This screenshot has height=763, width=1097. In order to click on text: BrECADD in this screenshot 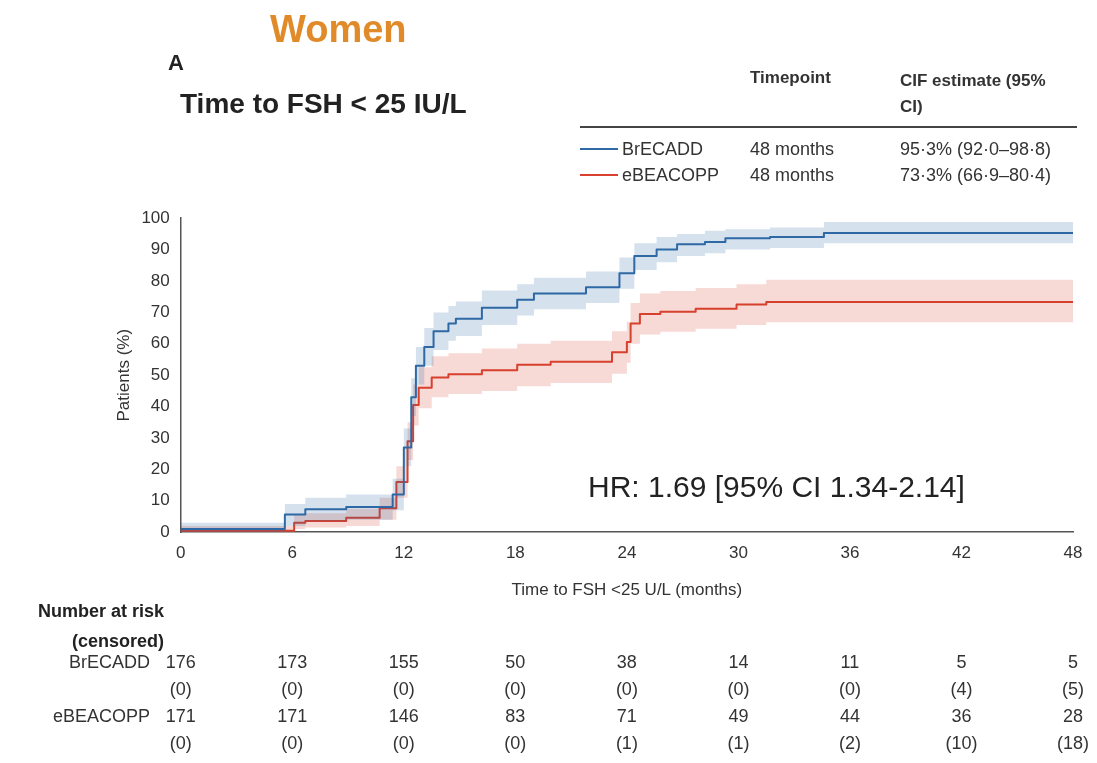, I will do `click(109, 662)`.